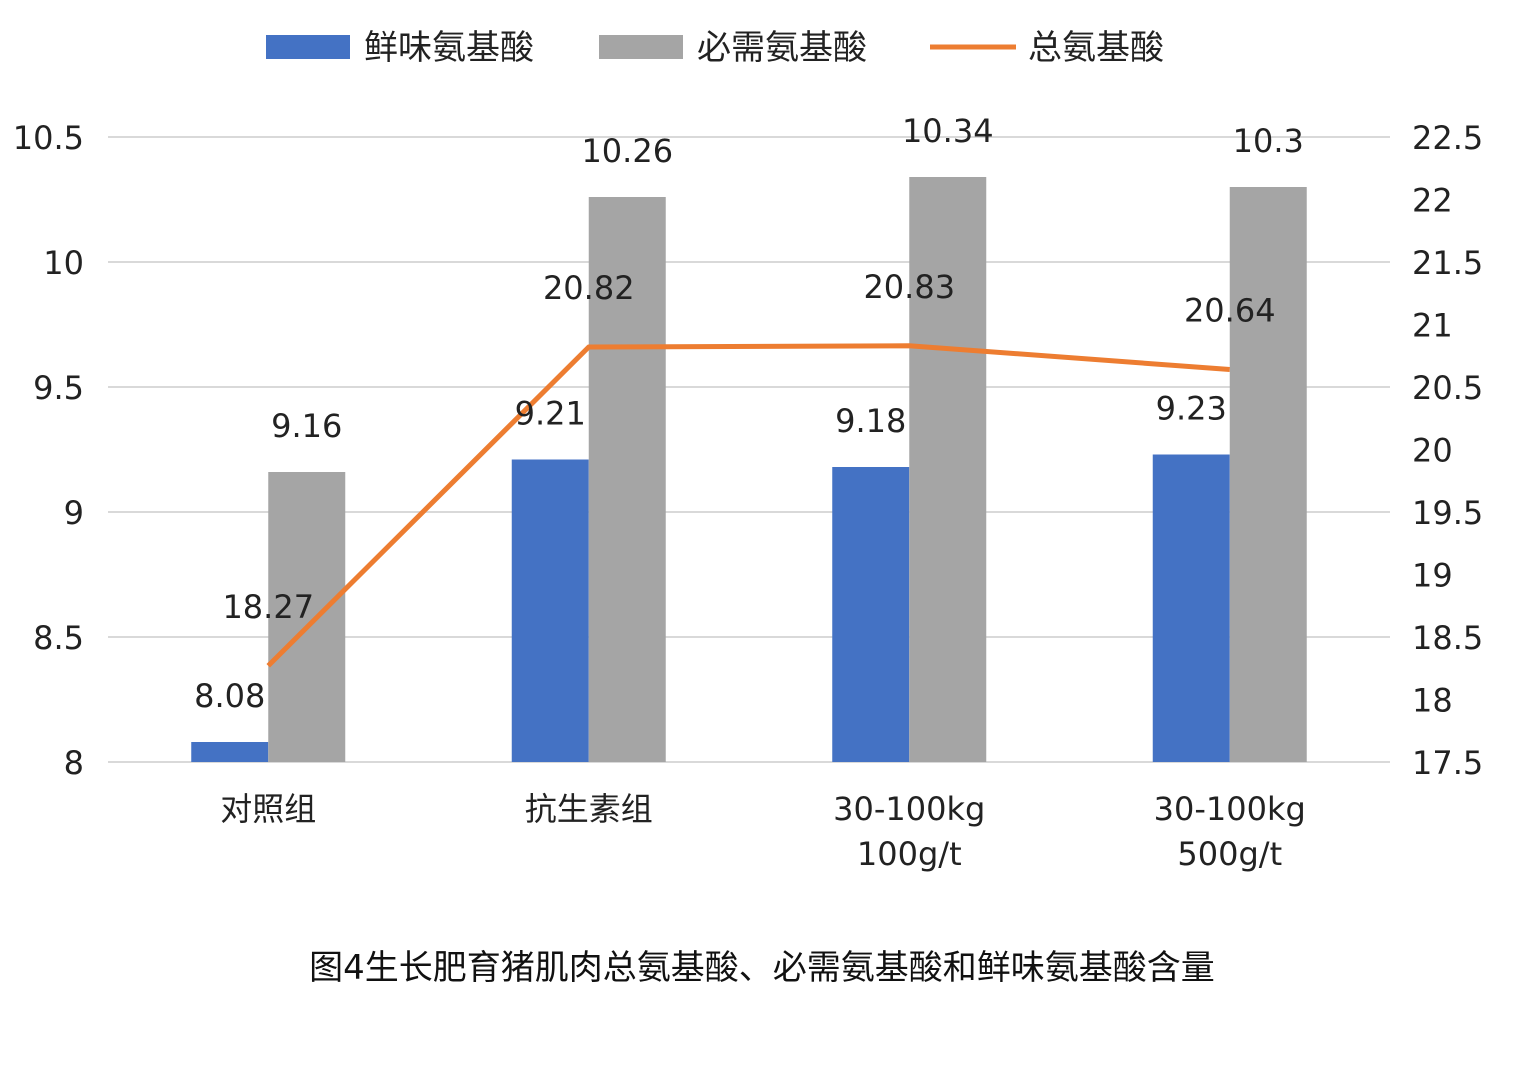 The width and height of the screenshot is (1524, 1086). What do you see at coordinates (550, 414) in the screenshot?
I see `bar-value-label: 9.21` at bounding box center [550, 414].